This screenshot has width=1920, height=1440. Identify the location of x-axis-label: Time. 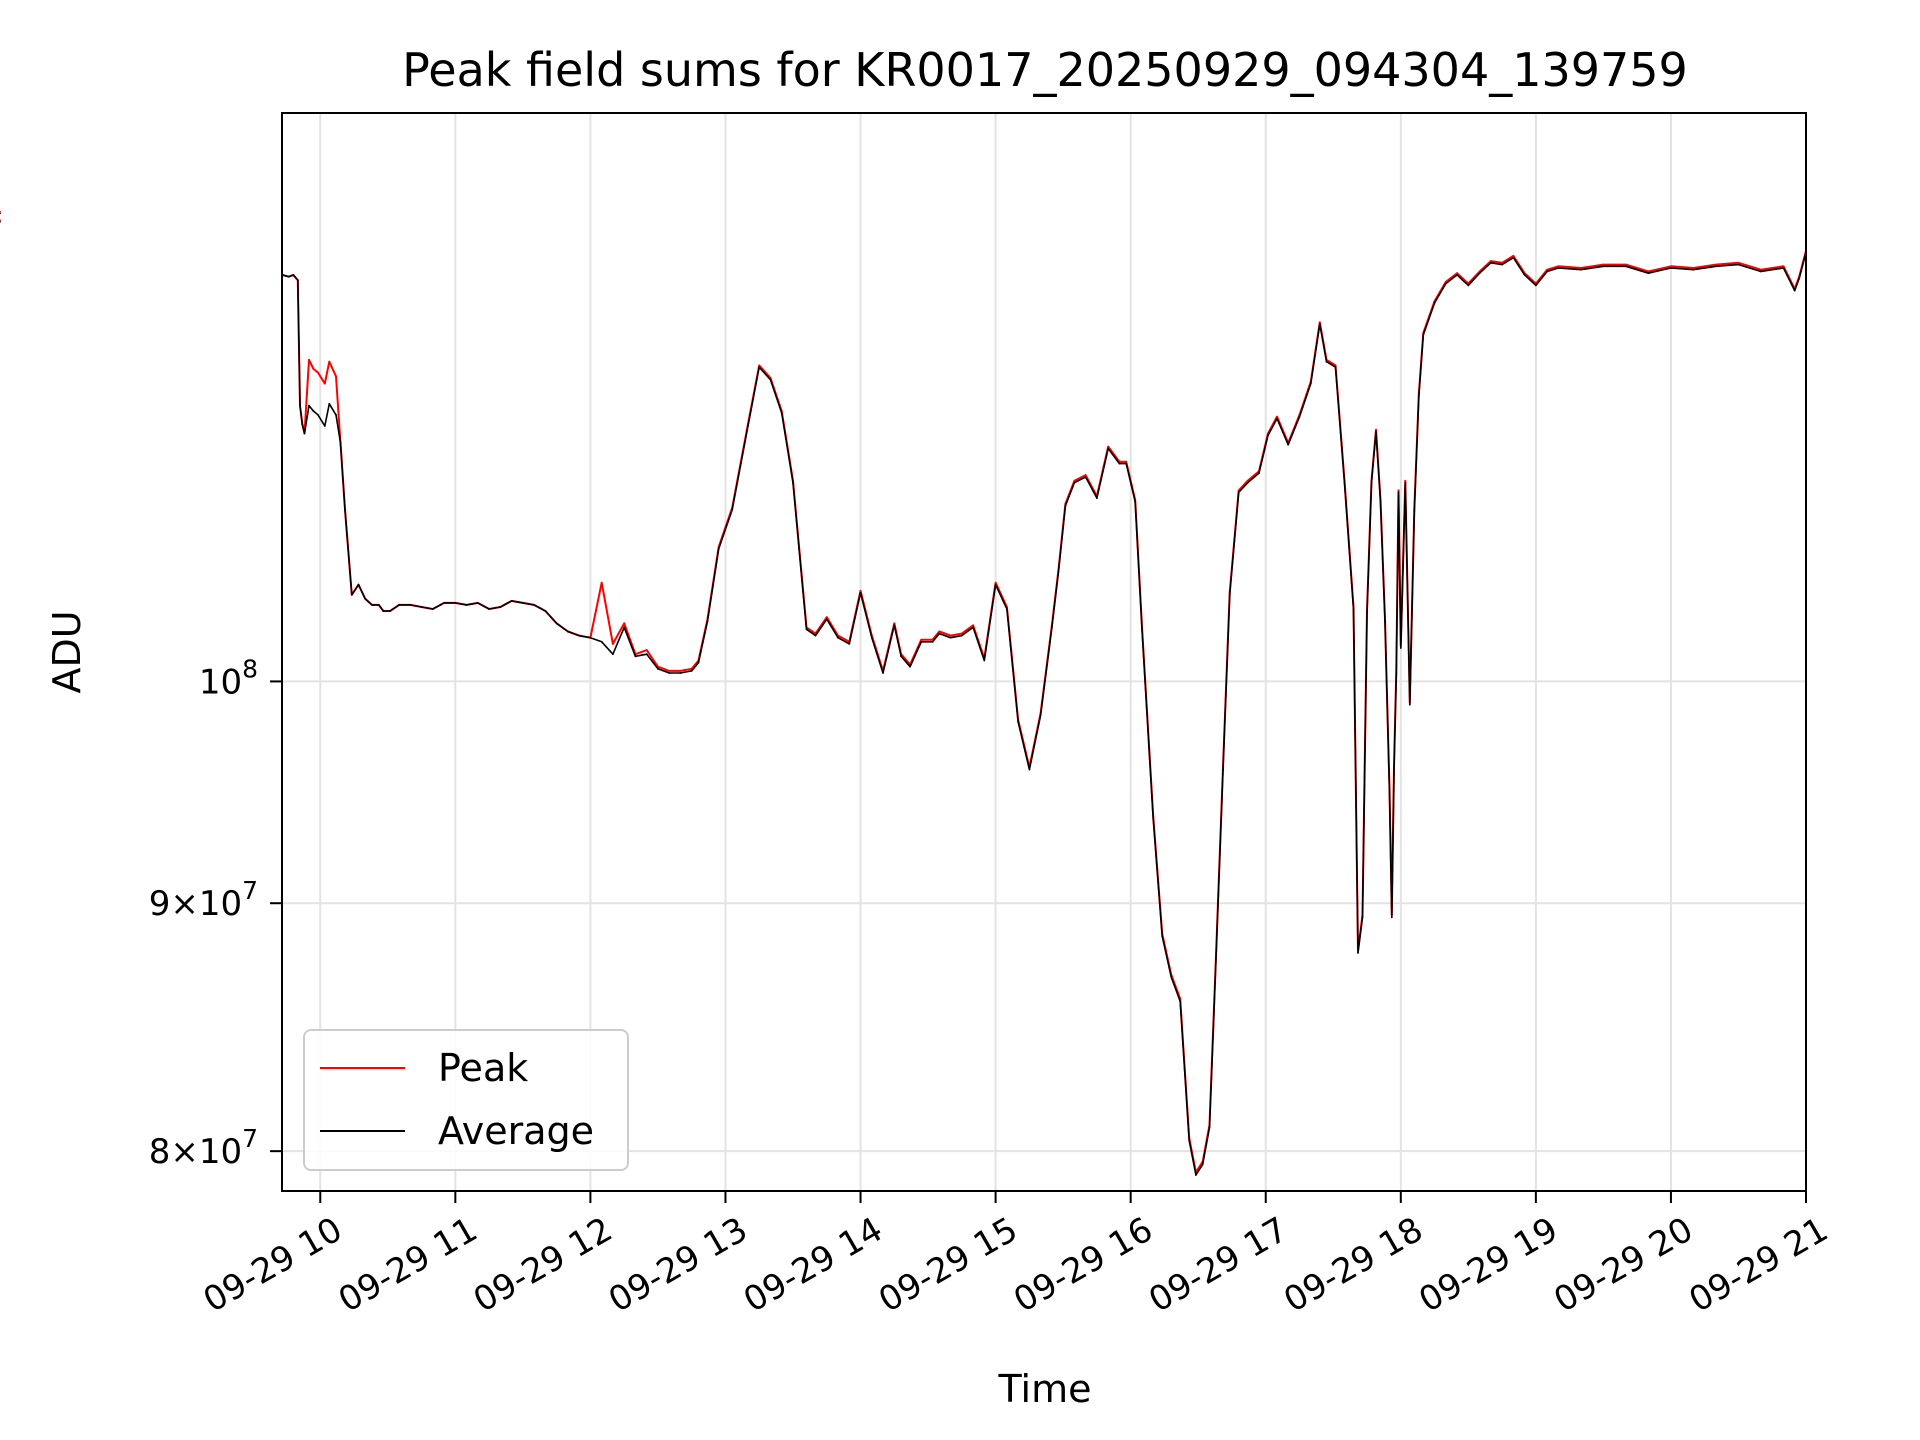
(1045, 1389).